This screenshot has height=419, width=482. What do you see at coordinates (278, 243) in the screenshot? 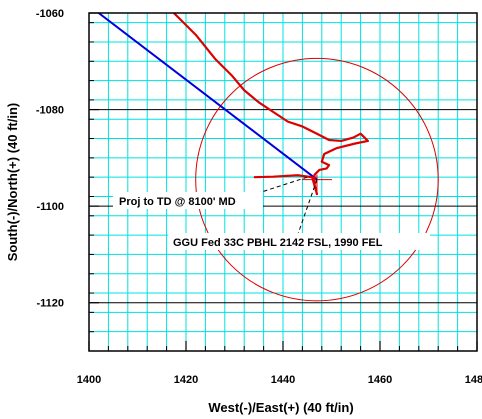
I see `annotation-label: GGU Fed 33C PBHL 2142 FSL, 1990 FEL` at bounding box center [278, 243].